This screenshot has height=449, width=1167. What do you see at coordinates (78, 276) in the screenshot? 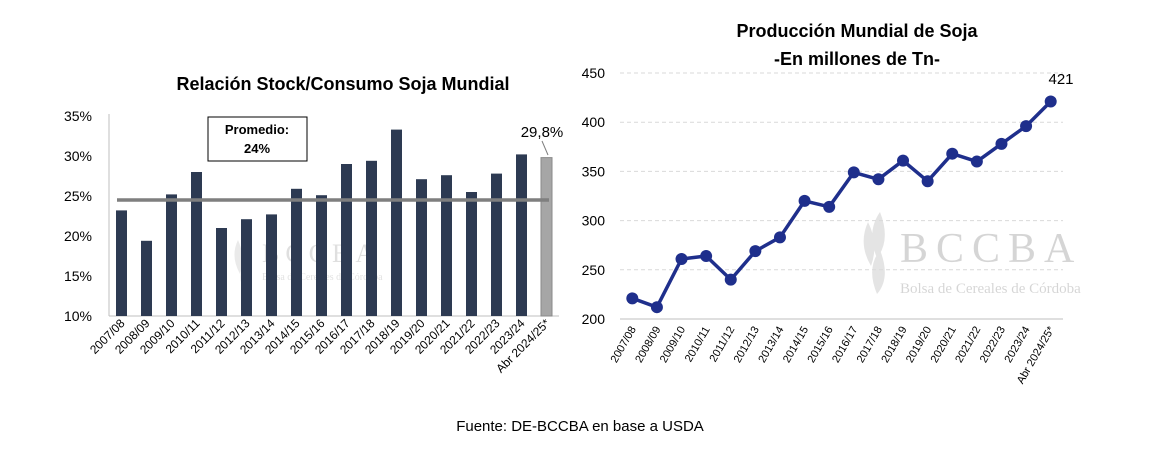
I see `left-y-tick-label: 15%` at bounding box center [78, 276].